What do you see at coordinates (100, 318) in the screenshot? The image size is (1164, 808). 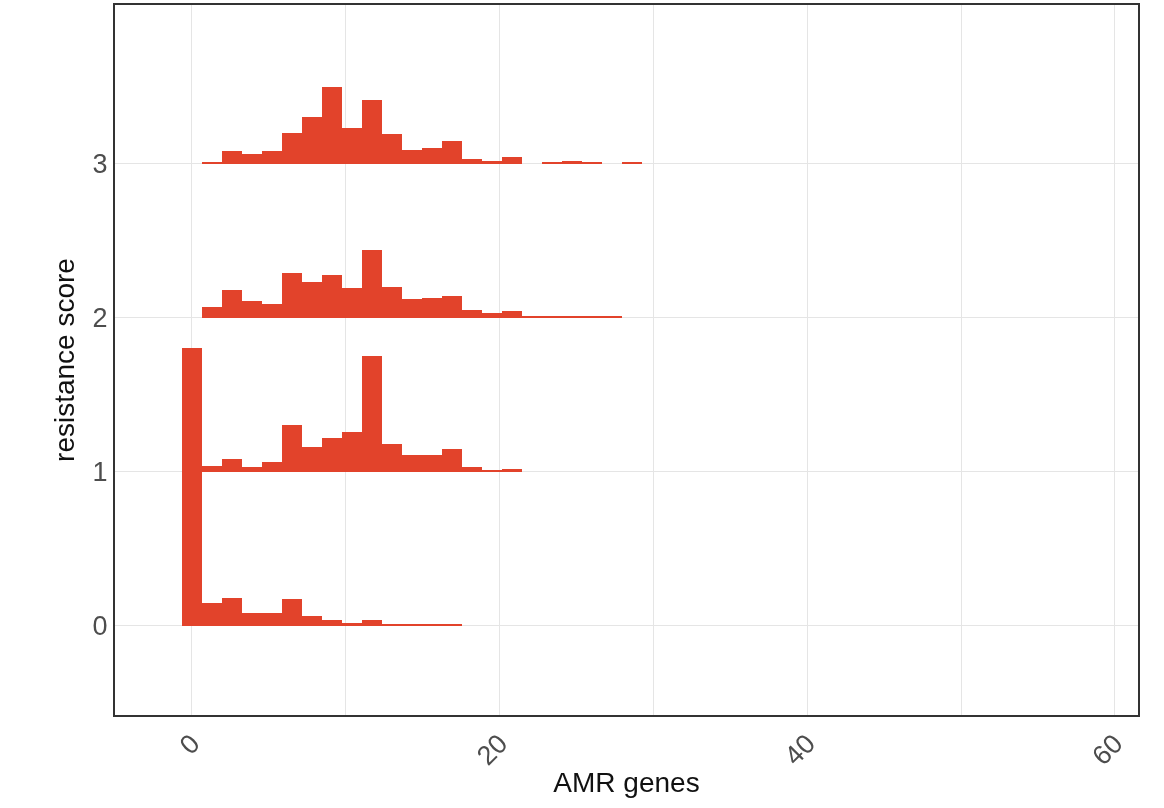 I see `y-tick-label: 2` at bounding box center [100, 318].